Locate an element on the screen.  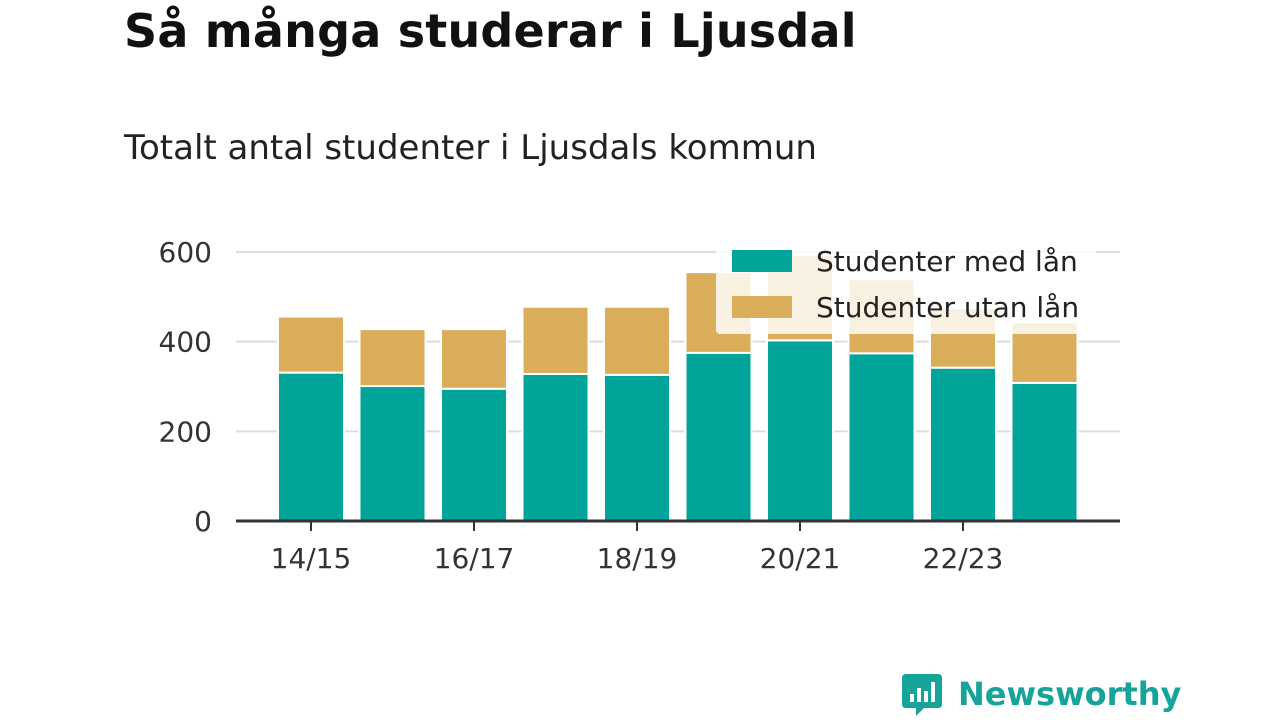
y-tick-label: 400 is located at coordinates (185, 342).